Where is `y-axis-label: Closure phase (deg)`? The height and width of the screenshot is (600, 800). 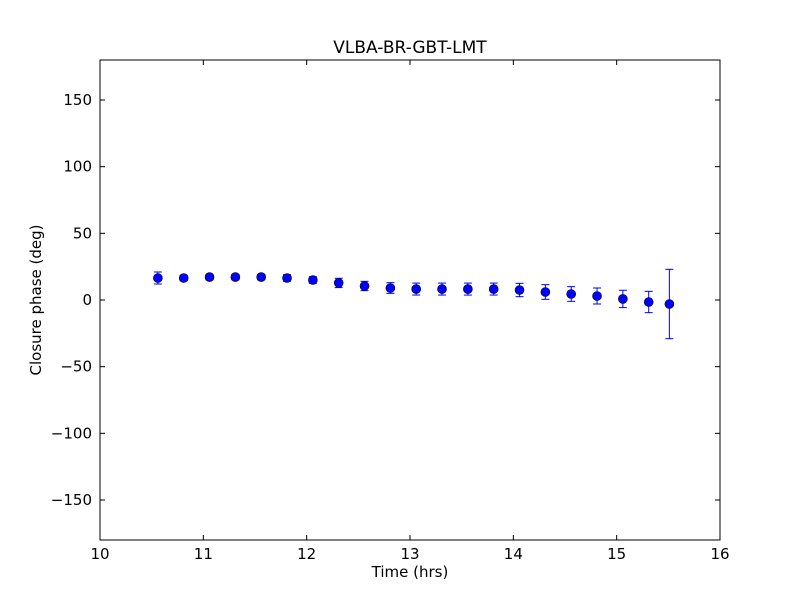 y-axis-label: Closure phase (deg) is located at coordinates (36, 300).